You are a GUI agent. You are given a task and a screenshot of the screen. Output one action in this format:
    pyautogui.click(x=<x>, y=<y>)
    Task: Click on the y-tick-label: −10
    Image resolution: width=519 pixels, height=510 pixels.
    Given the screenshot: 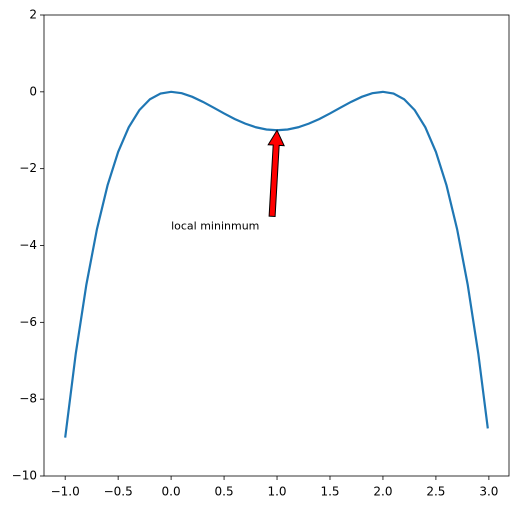 What is the action you would take?
    pyautogui.click(x=24, y=476)
    